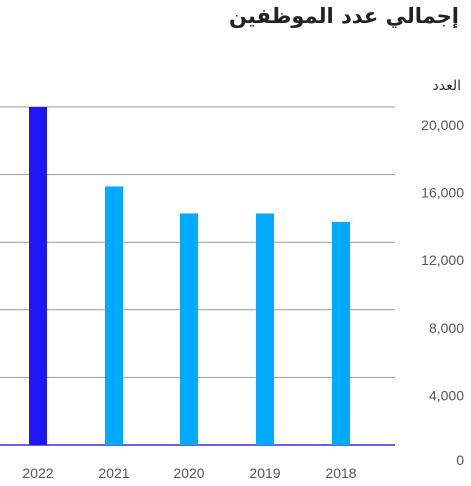 The width and height of the screenshot is (471, 486). I want to click on x-tick-labels: 2022 2021 2020 2019 2018, so click(189, 473).